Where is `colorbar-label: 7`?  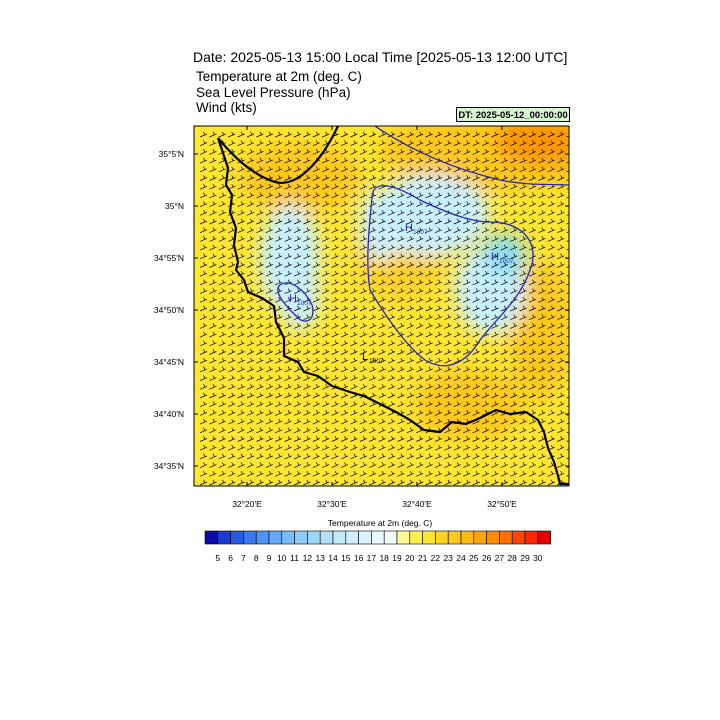
colorbar-label: 7 is located at coordinates (243, 558).